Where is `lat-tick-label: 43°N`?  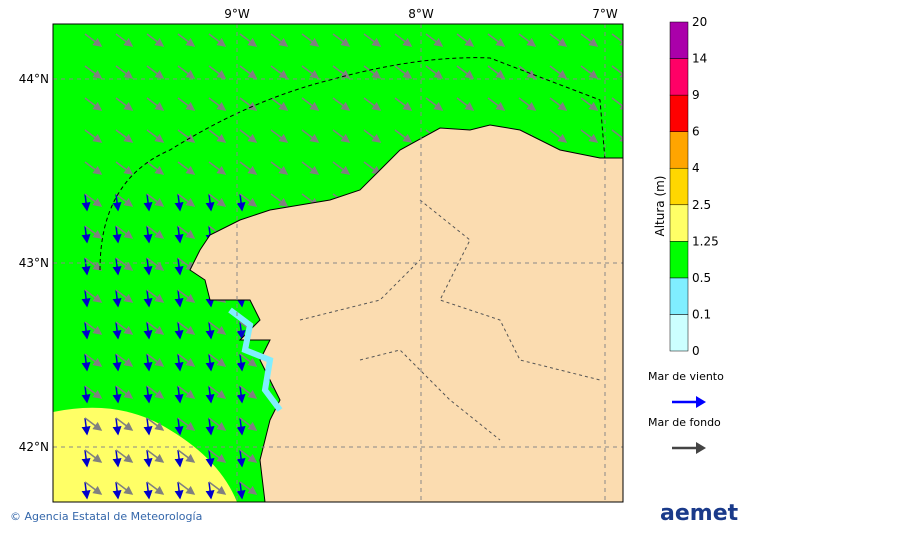
lat-tick-label: 43°N is located at coordinates (34, 263).